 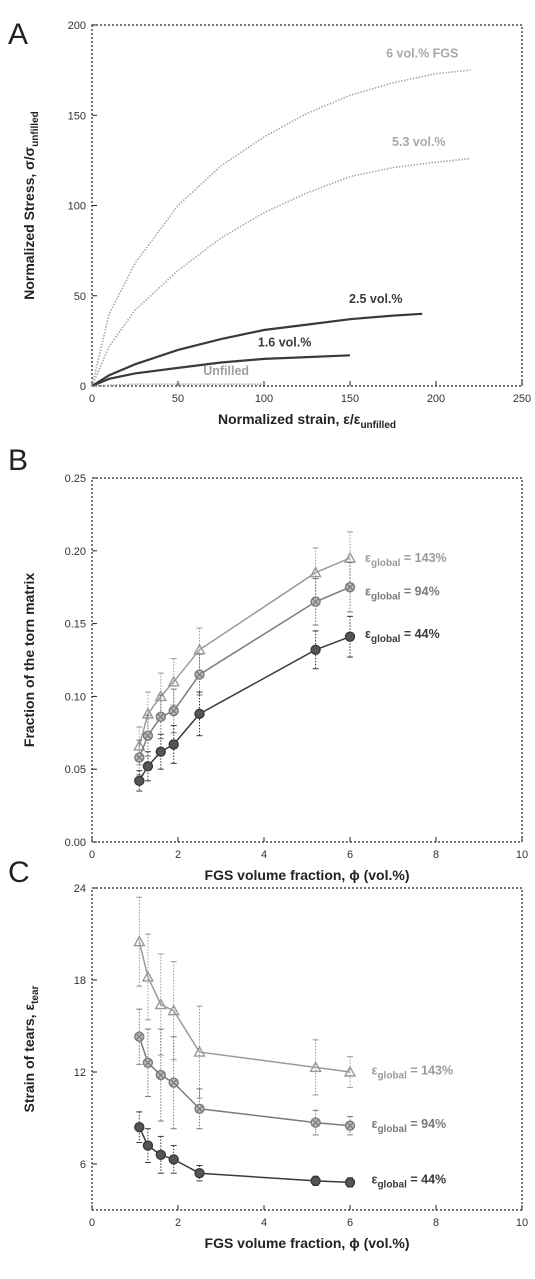 What do you see at coordinates (178, 855) in the screenshot?
I see `x-tick-label: 2` at bounding box center [178, 855].